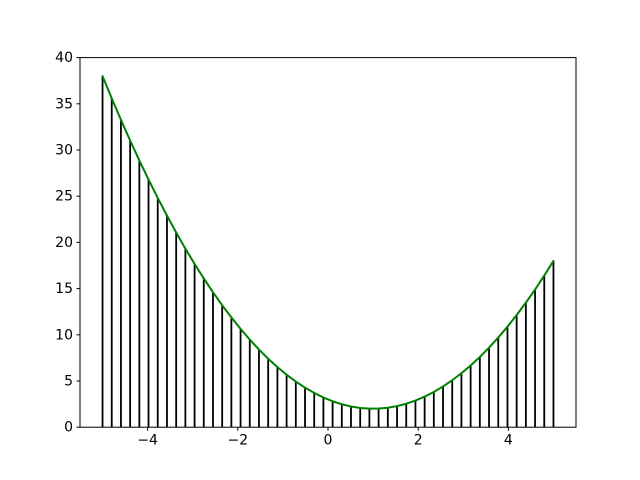 Image resolution: width=640 pixels, height=480 pixels. What do you see at coordinates (68, 382) in the screenshot?
I see `y-tick-label: 5` at bounding box center [68, 382].